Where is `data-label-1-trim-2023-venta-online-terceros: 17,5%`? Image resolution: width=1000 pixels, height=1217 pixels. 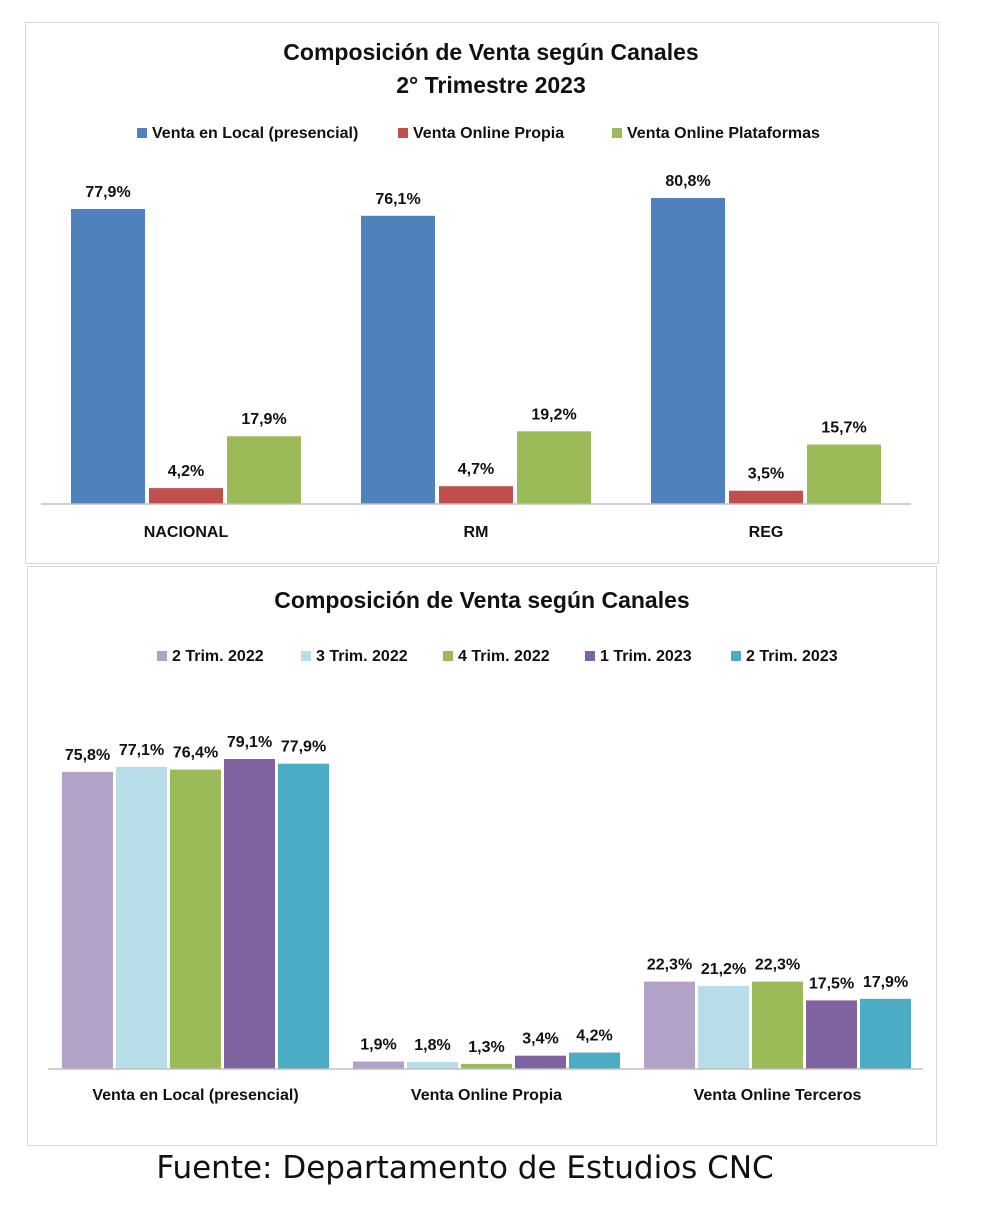 data-label-1-trim-2023-venta-online-terceros: 17,5% is located at coordinates (831, 983).